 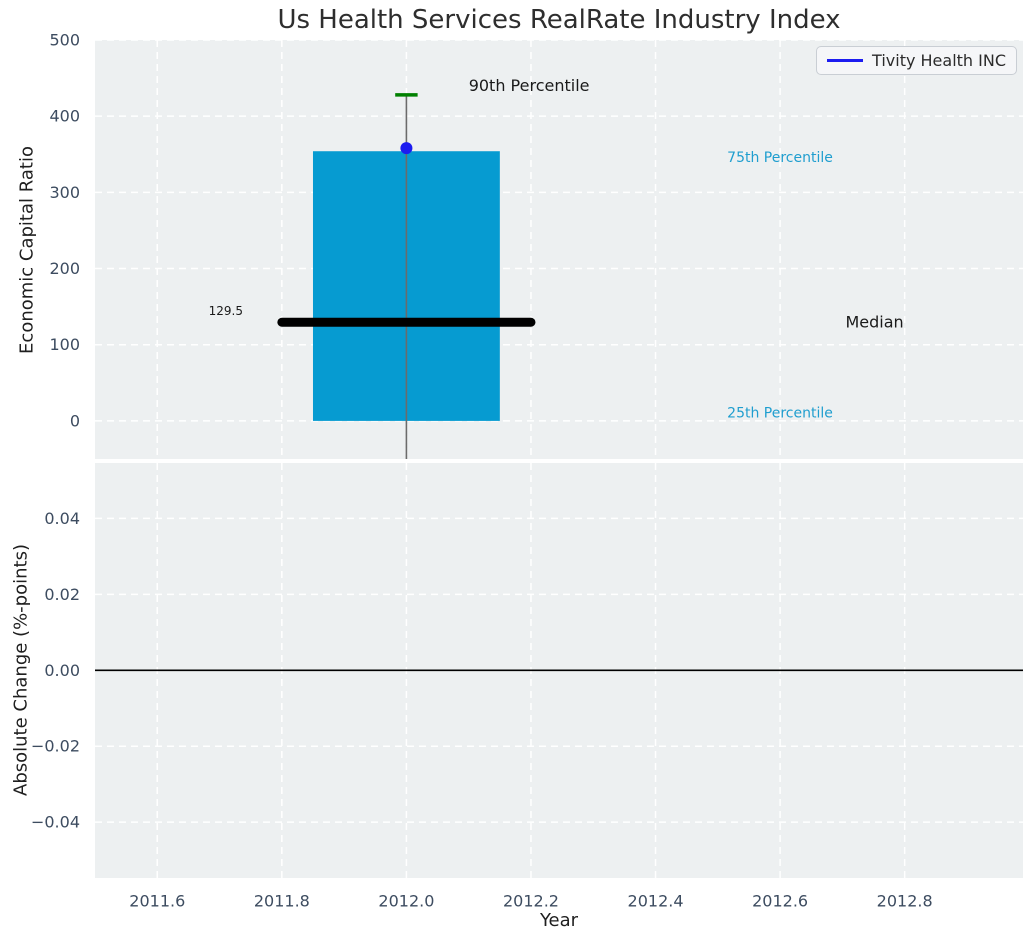 I want to click on x-tick-label: 2012.4, so click(x=656, y=901).